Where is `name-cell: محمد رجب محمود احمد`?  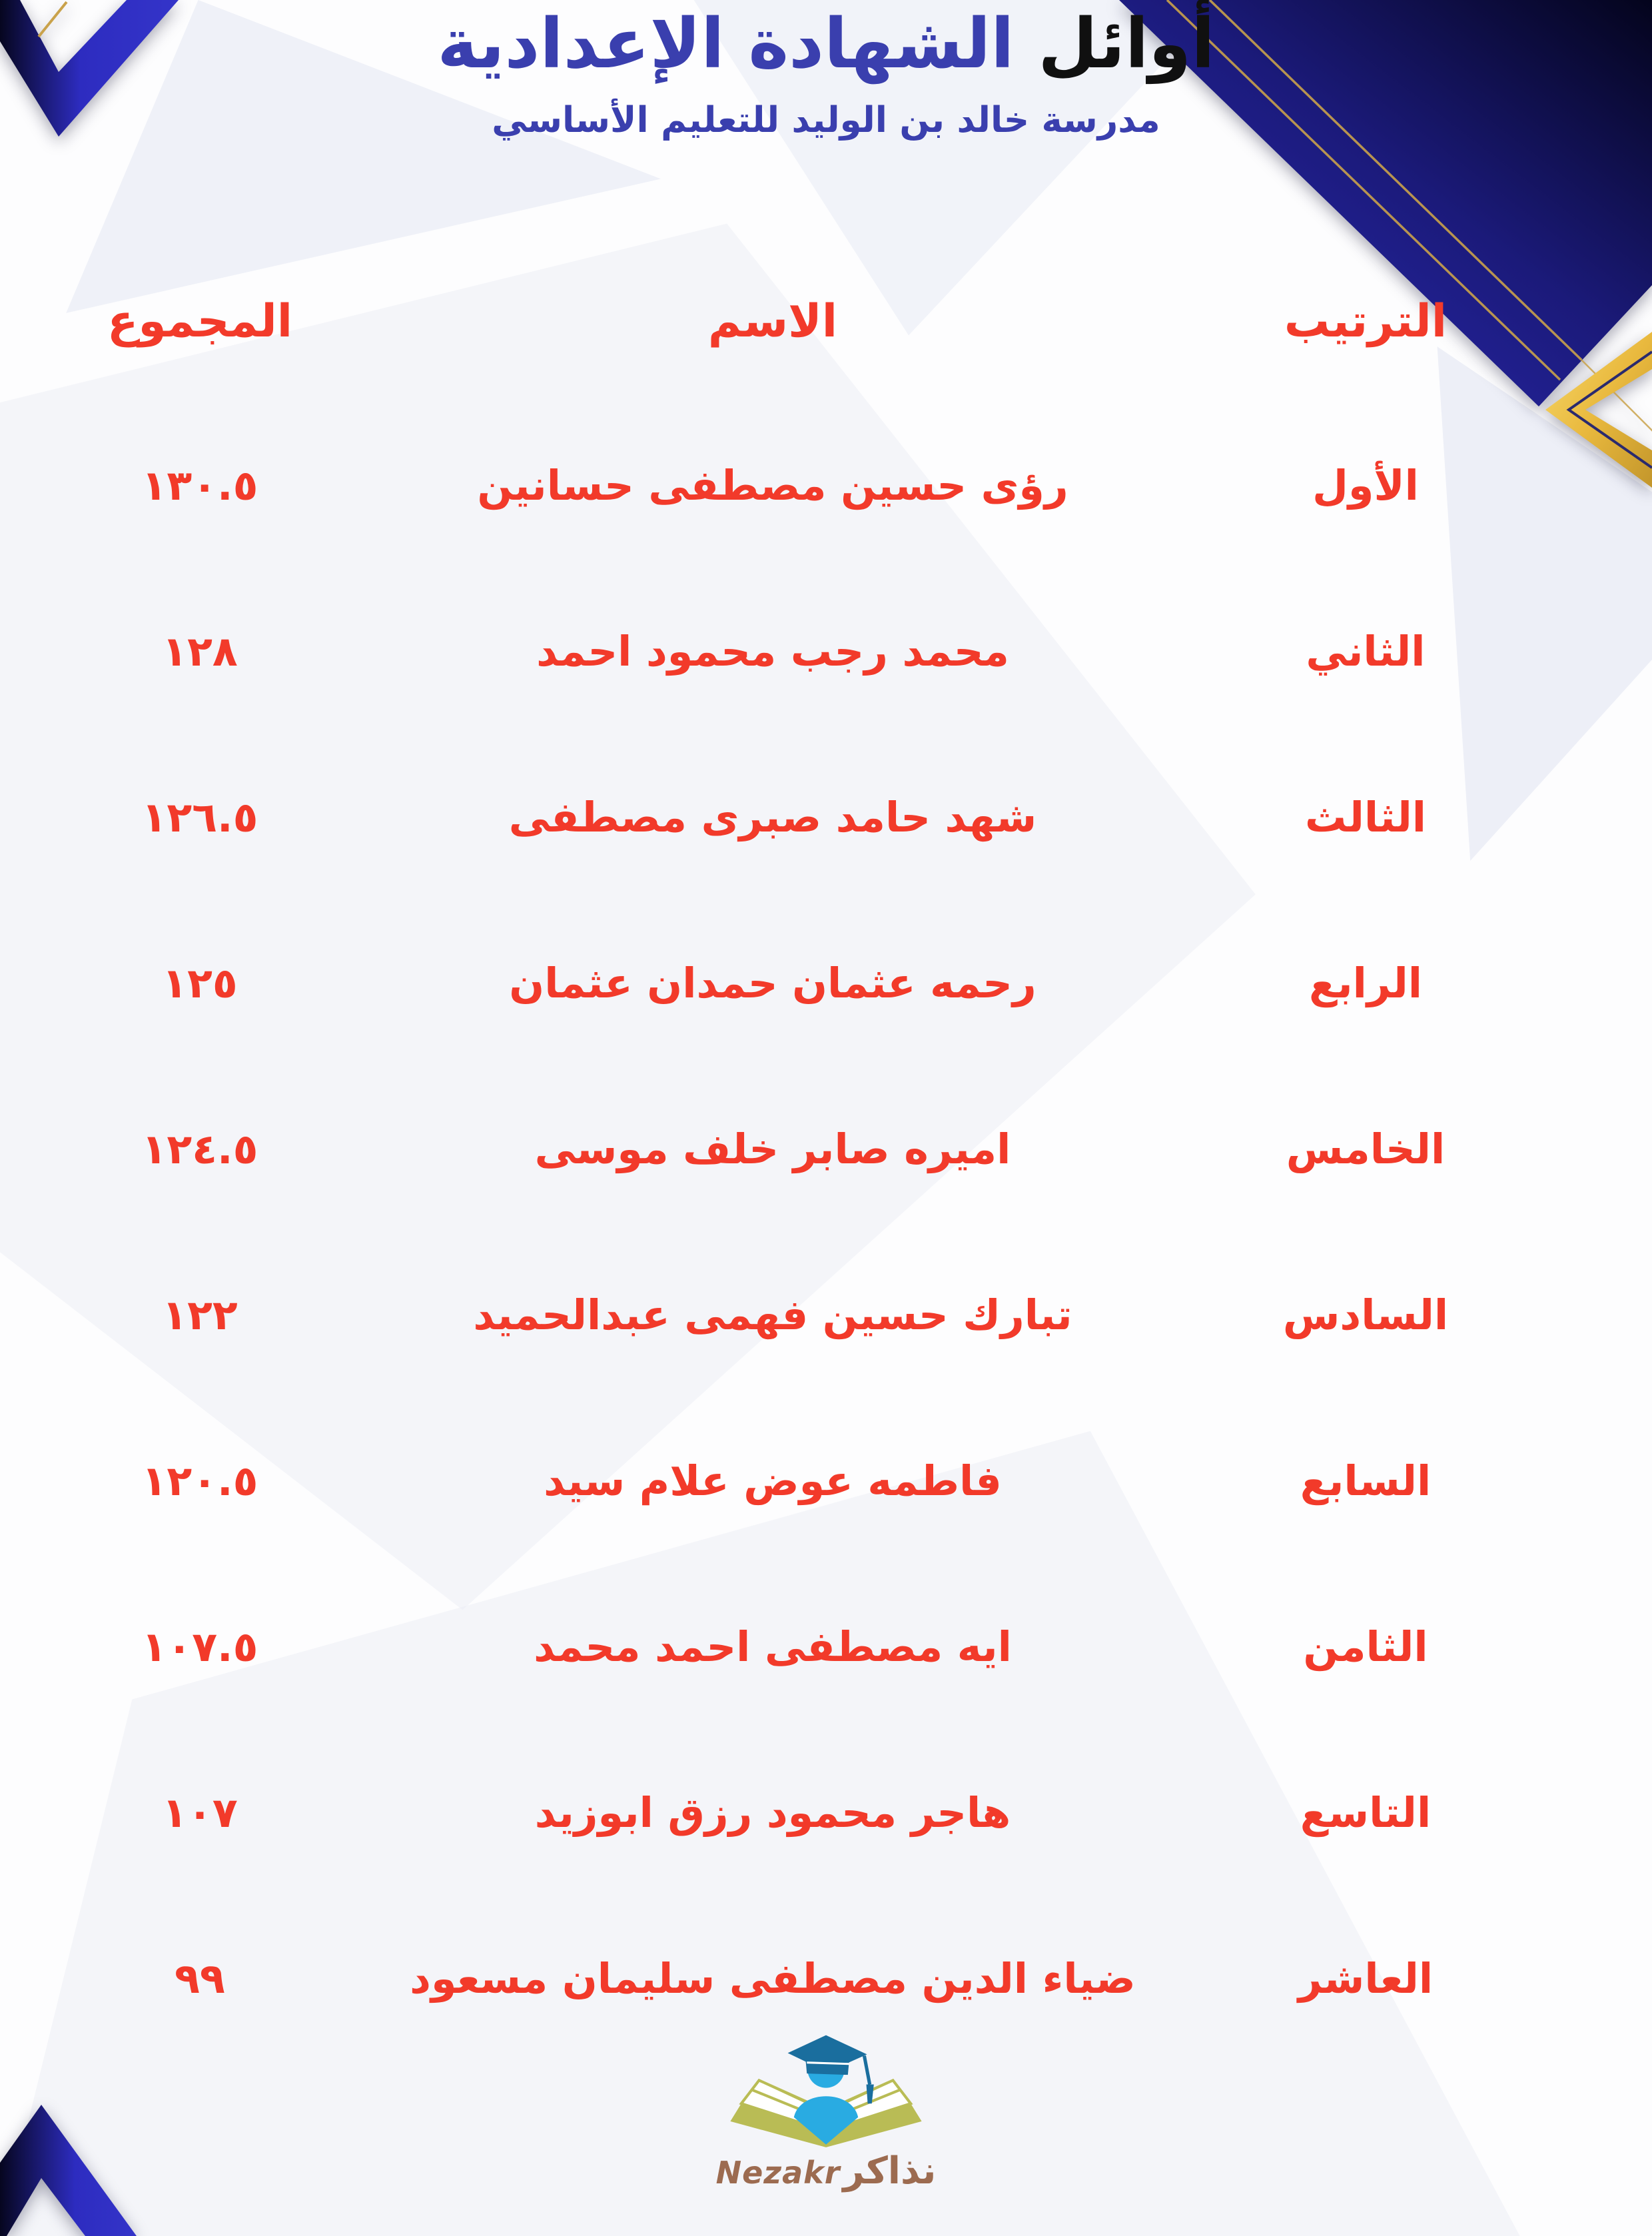
name-cell: محمد رجب محمود احمد is located at coordinates (772, 651).